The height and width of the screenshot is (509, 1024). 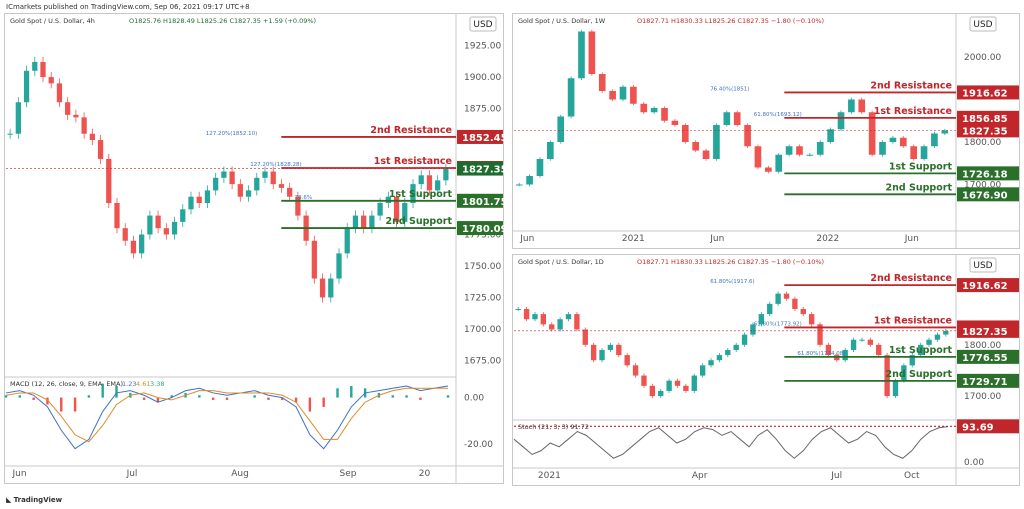 I want to click on x-tick-label: 2022, so click(x=827, y=239).